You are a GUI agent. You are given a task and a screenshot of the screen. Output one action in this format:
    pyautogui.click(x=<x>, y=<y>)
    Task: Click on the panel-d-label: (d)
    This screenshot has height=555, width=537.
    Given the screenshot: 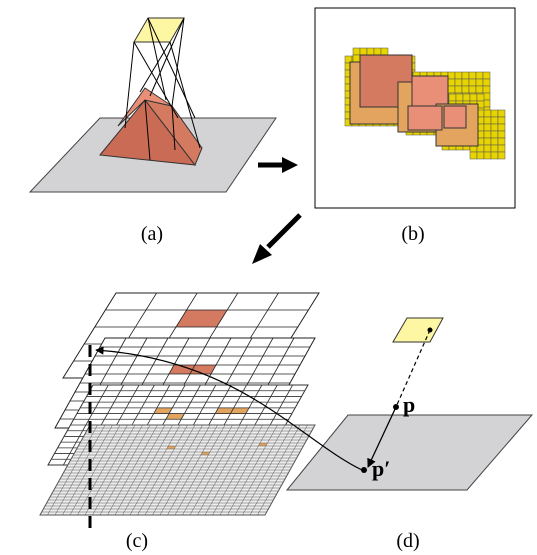 What is the action you would take?
    pyautogui.click(x=407, y=541)
    